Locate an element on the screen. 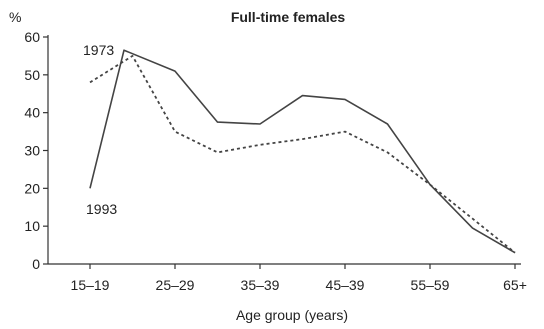  x-ticks: 15–19 25–29 35–39 45–39 55–59 65+ is located at coordinates (299, 278).